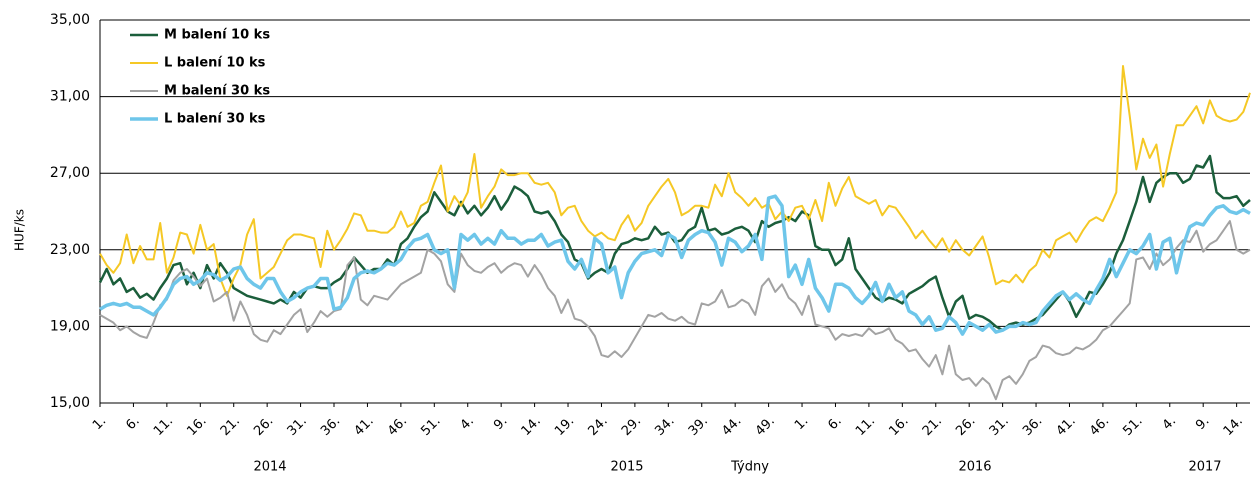 This screenshot has width=1253, height=477. Describe the element at coordinates (215, 119) in the screenshot. I see `legend-label: L balení 30 ks` at that location.